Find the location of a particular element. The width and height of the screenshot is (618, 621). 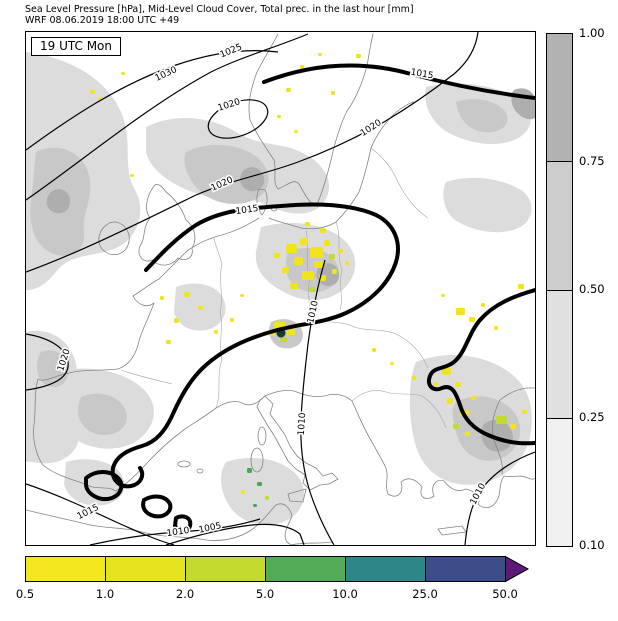

precipitation-colorbar: 0.5 1.0 2.0 5.0 10.0 25.0 50.0 is located at coordinates (273, 578).